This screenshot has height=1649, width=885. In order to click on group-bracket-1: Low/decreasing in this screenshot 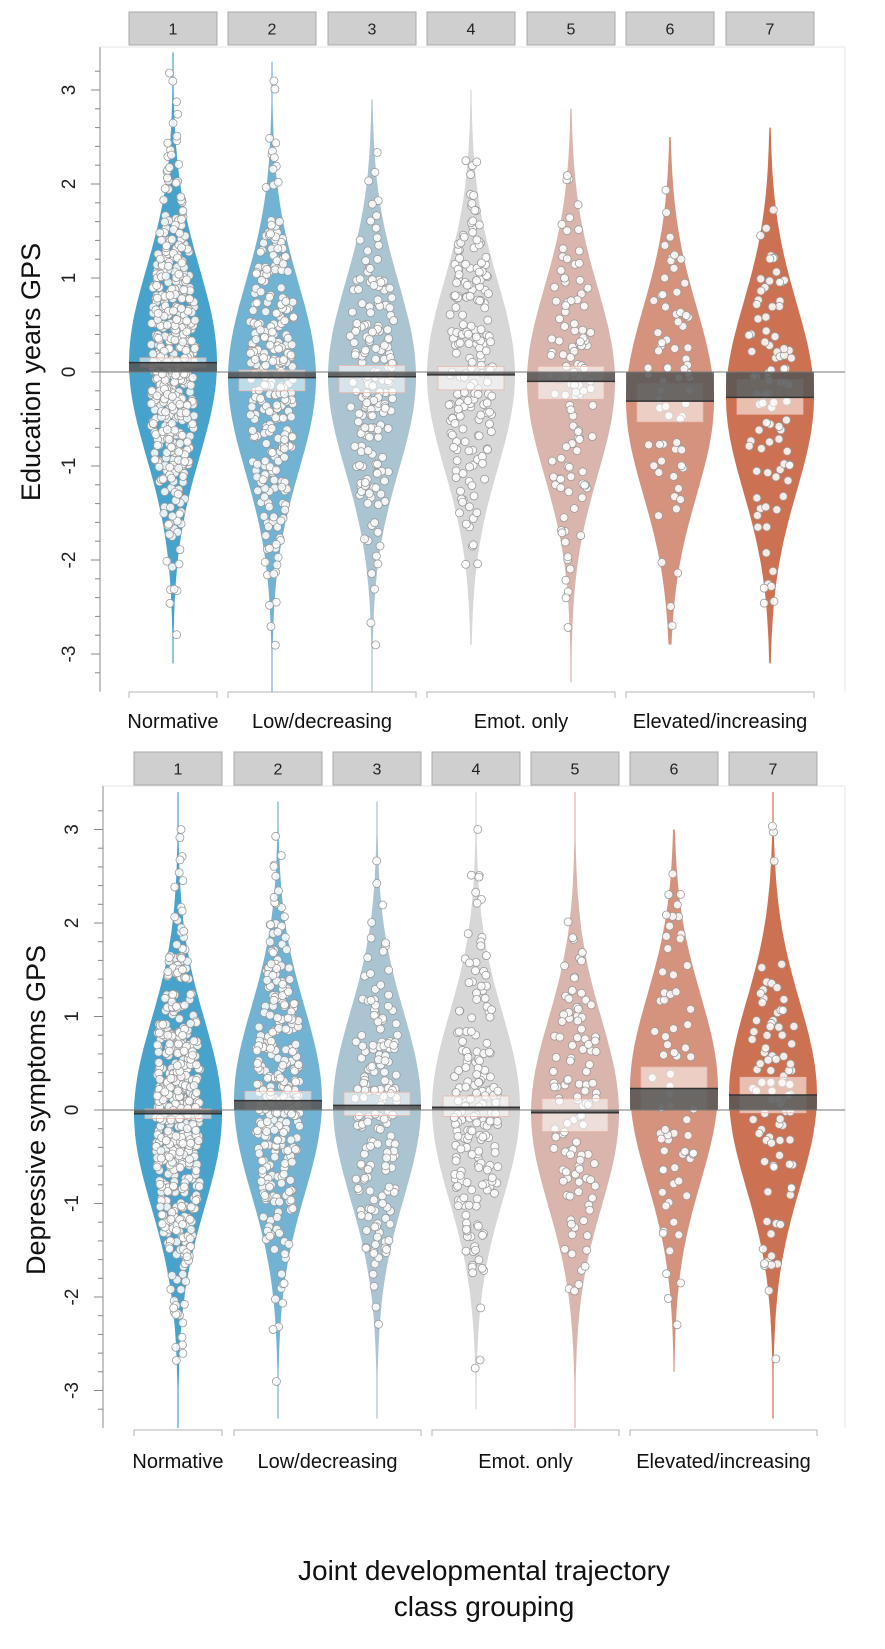, I will do `click(327, 1451)`.